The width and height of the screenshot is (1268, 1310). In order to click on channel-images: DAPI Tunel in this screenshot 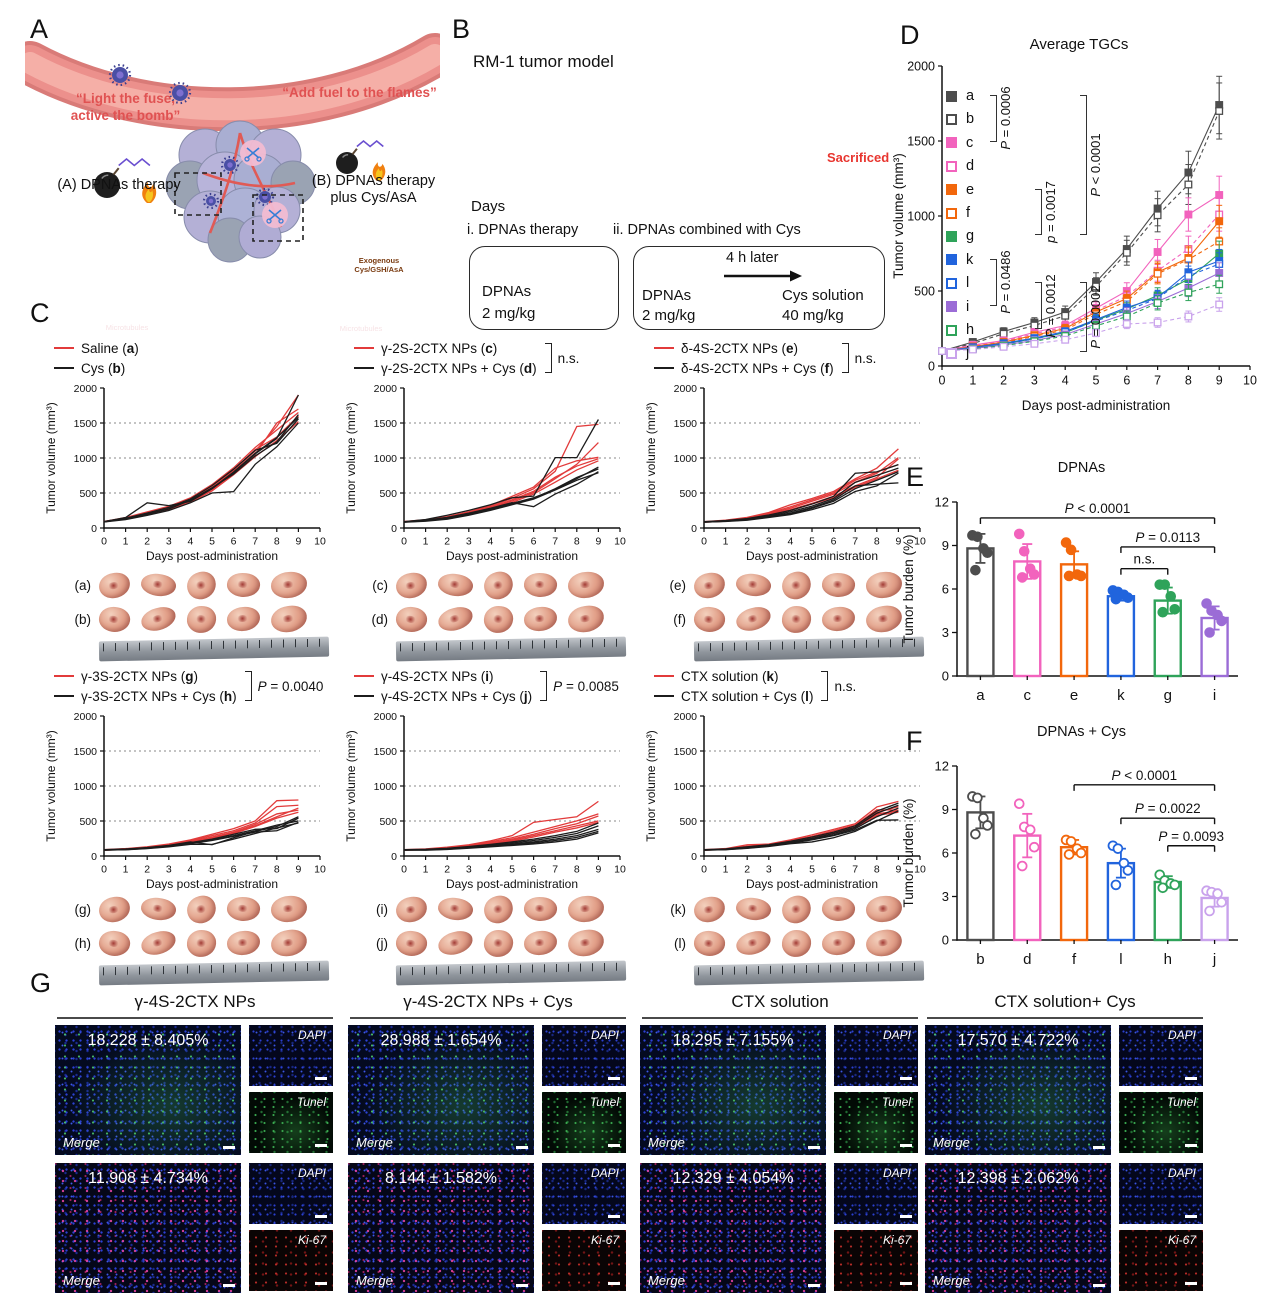, I will do `click(1161, 1090)`.